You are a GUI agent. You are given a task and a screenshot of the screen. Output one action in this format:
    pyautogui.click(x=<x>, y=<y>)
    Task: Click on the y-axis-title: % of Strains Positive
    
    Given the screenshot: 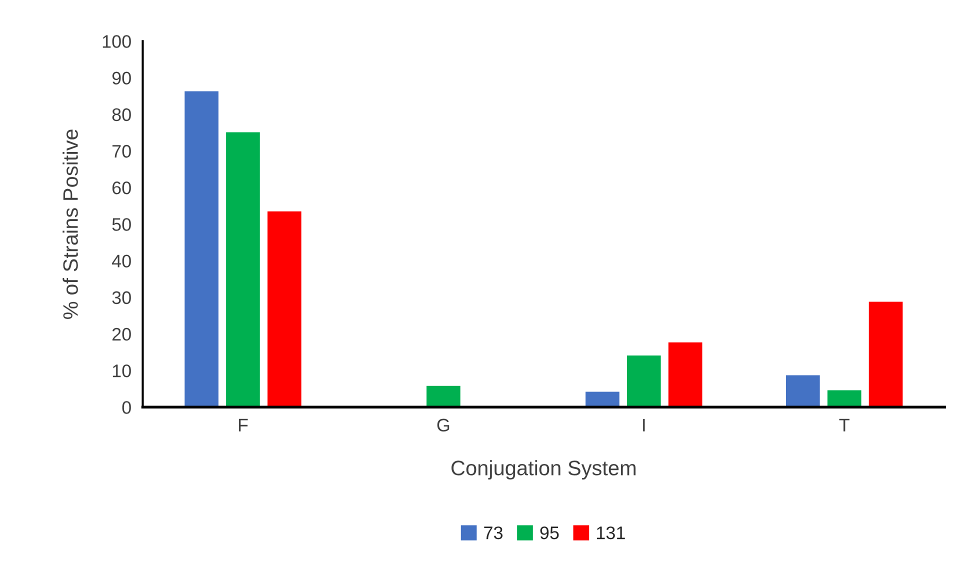 What is the action you would take?
    pyautogui.click(x=70, y=224)
    